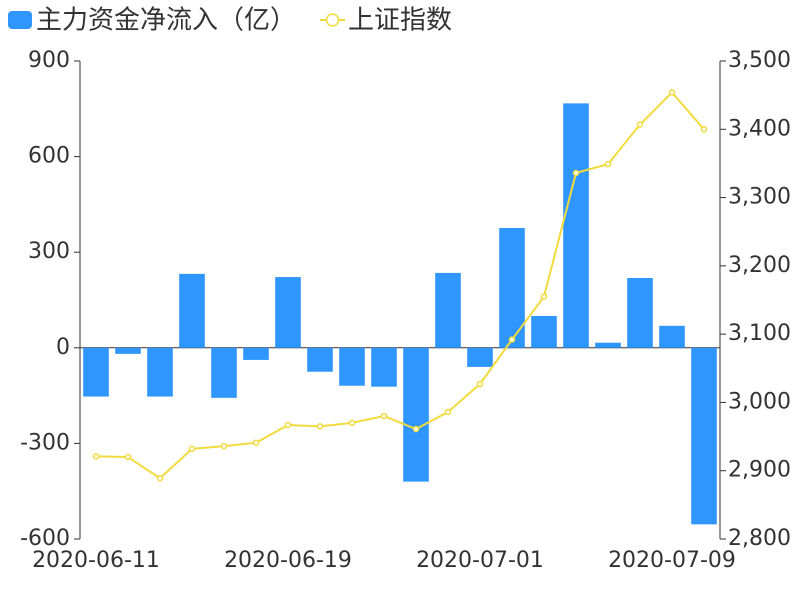  Describe the element at coordinates (759, 538) in the screenshot. I see `y2-tick-label: 2,800` at that location.